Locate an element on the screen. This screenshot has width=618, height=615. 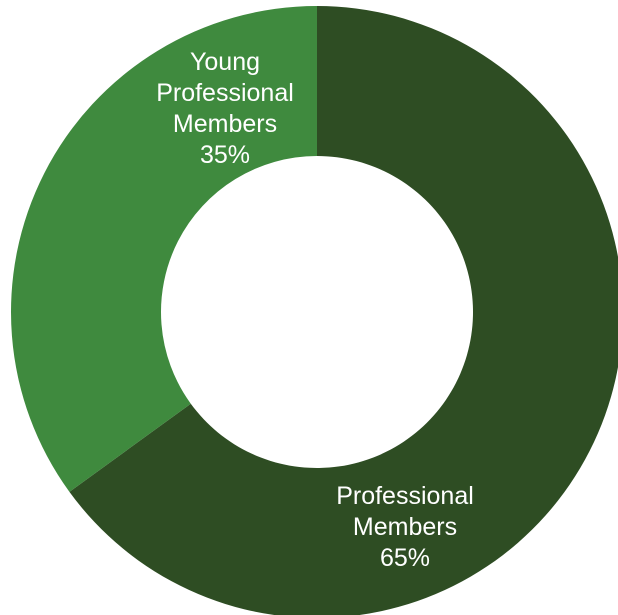
slice-label-line: Young is located at coordinates (225, 62).